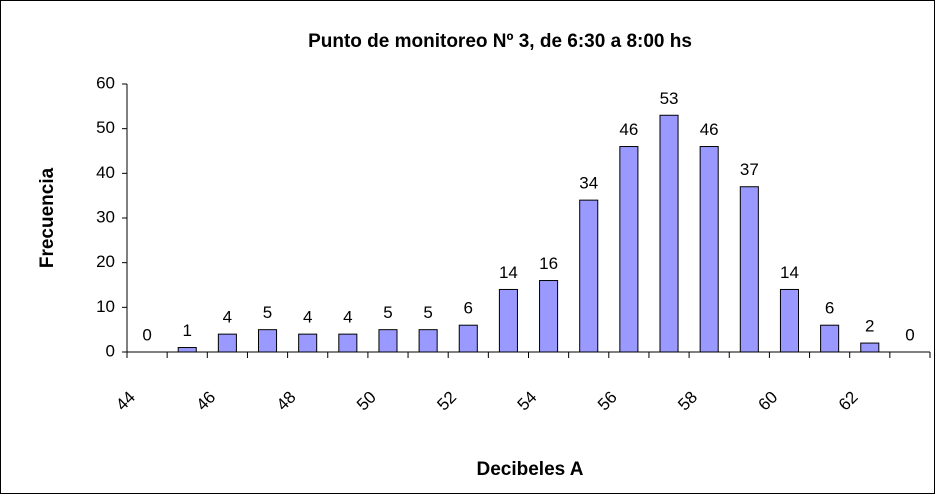 The width and height of the screenshot is (936, 495). I want to click on y-tick-label: 20, so click(105, 261).